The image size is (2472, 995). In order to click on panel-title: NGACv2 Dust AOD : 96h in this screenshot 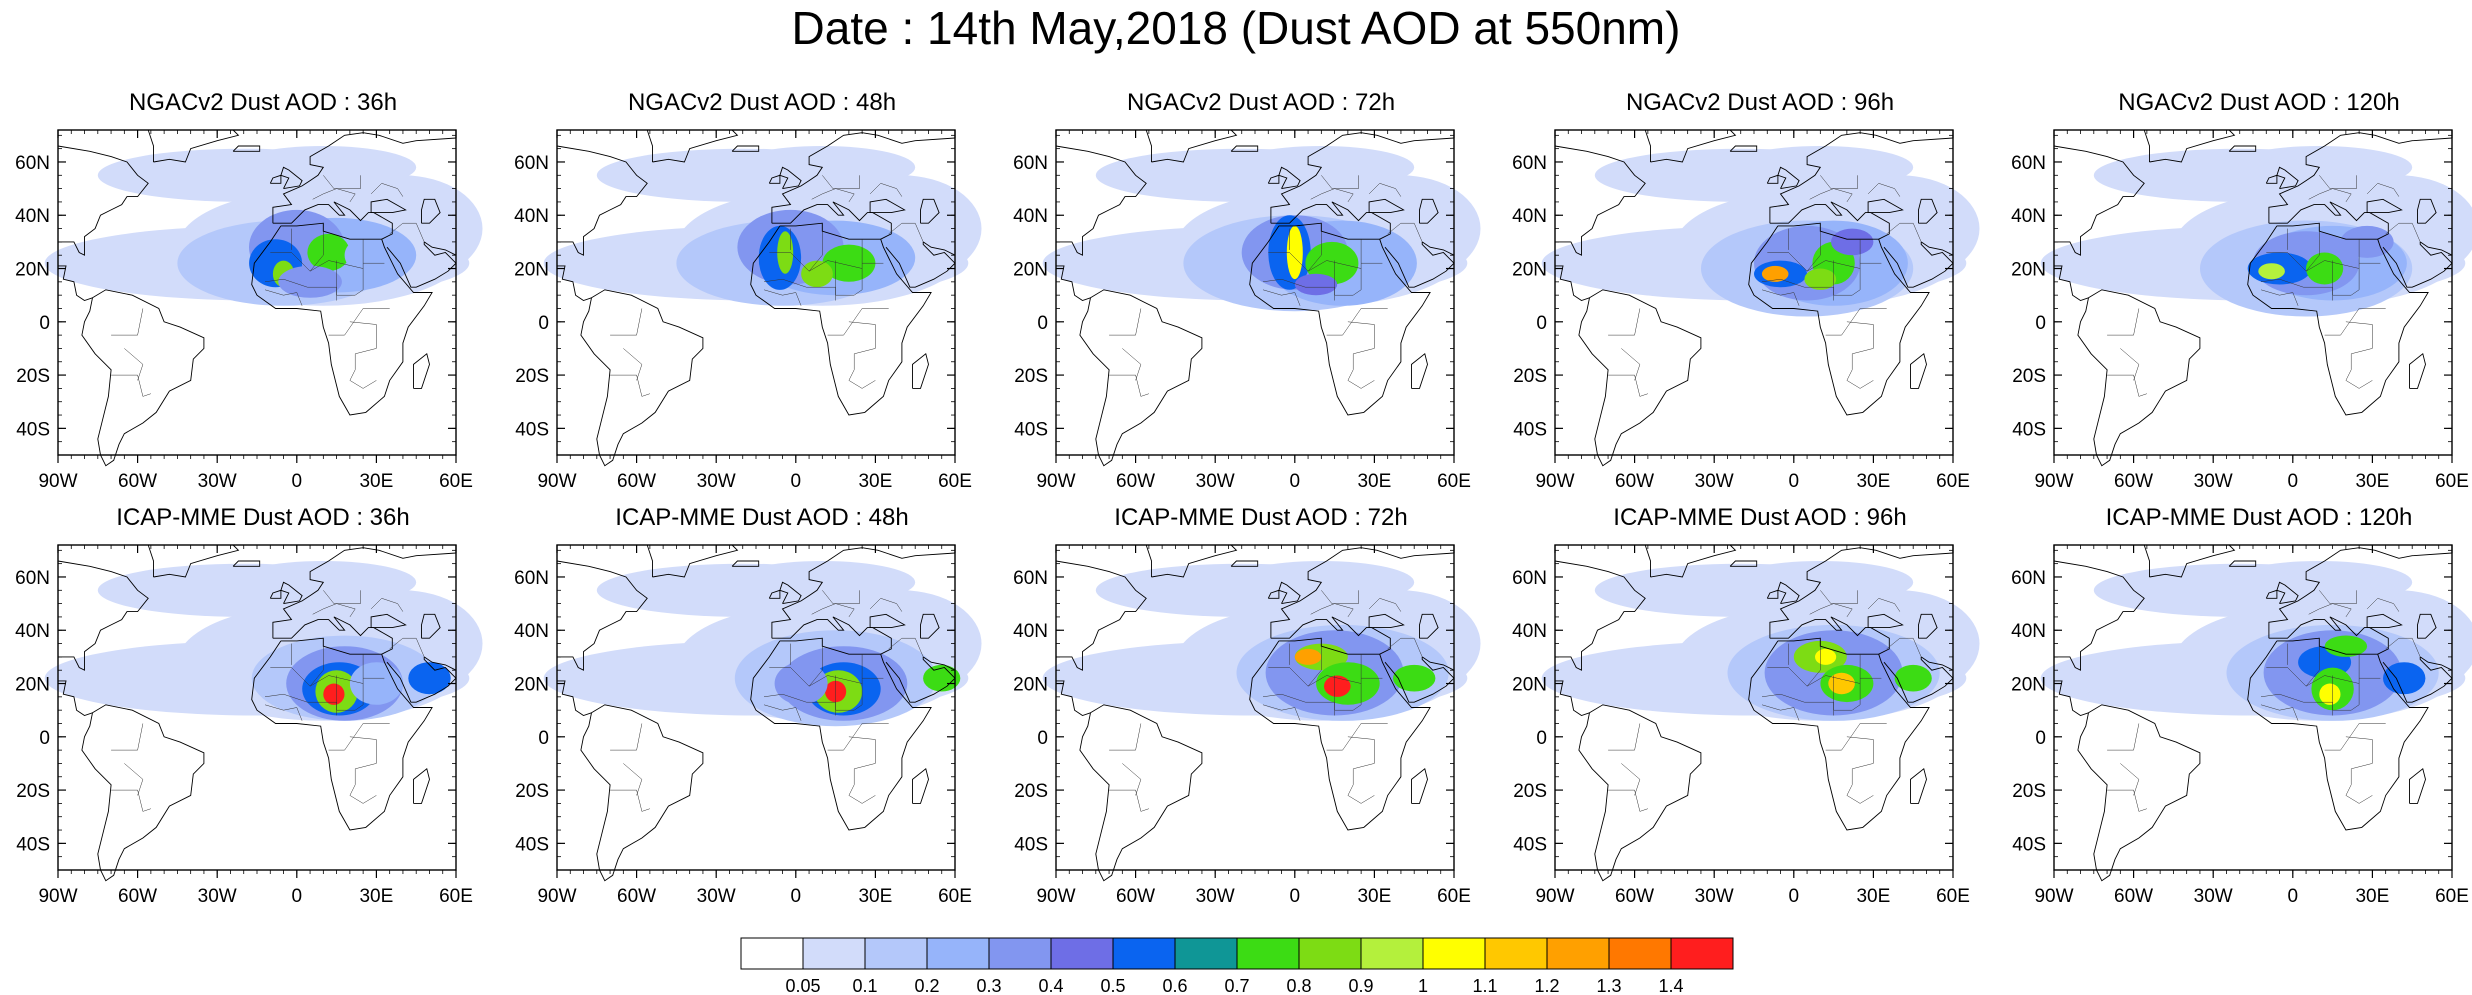, I will do `click(1760, 102)`.